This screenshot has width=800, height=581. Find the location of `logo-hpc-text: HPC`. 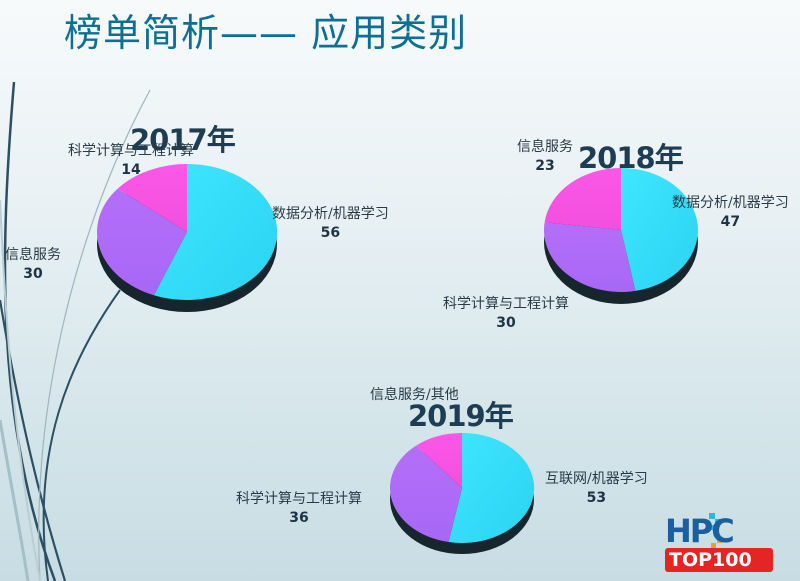

logo-hpc-text: HPC is located at coordinates (700, 531).